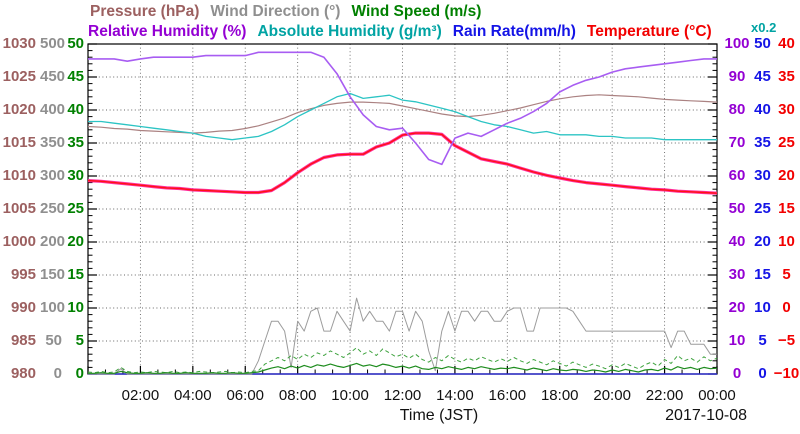 The image size is (800, 434). What do you see at coordinates (786, 307) in the screenshot?
I see `tick-label-temperature: 0` at bounding box center [786, 307].